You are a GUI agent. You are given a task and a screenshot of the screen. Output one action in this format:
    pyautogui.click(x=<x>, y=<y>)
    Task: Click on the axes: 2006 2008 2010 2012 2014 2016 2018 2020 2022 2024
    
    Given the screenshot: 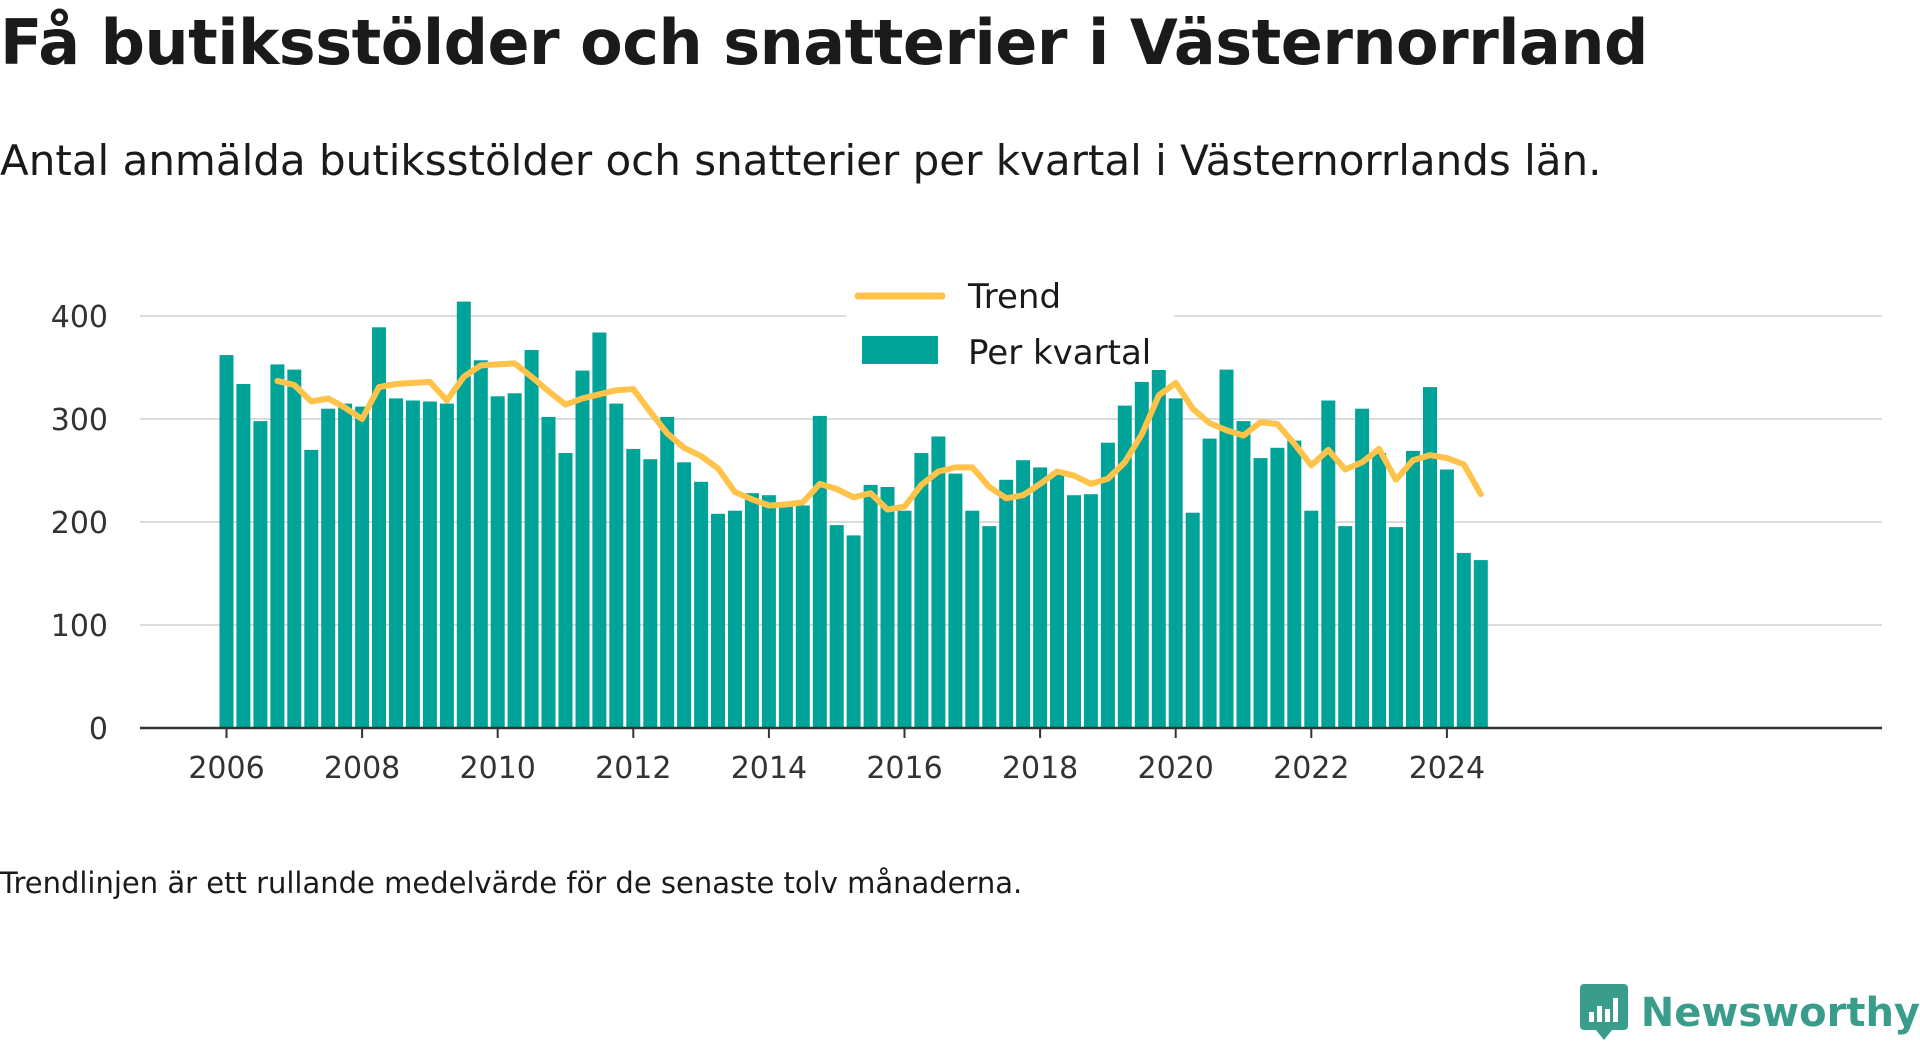 What is the action you would take?
    pyautogui.click(x=1011, y=756)
    